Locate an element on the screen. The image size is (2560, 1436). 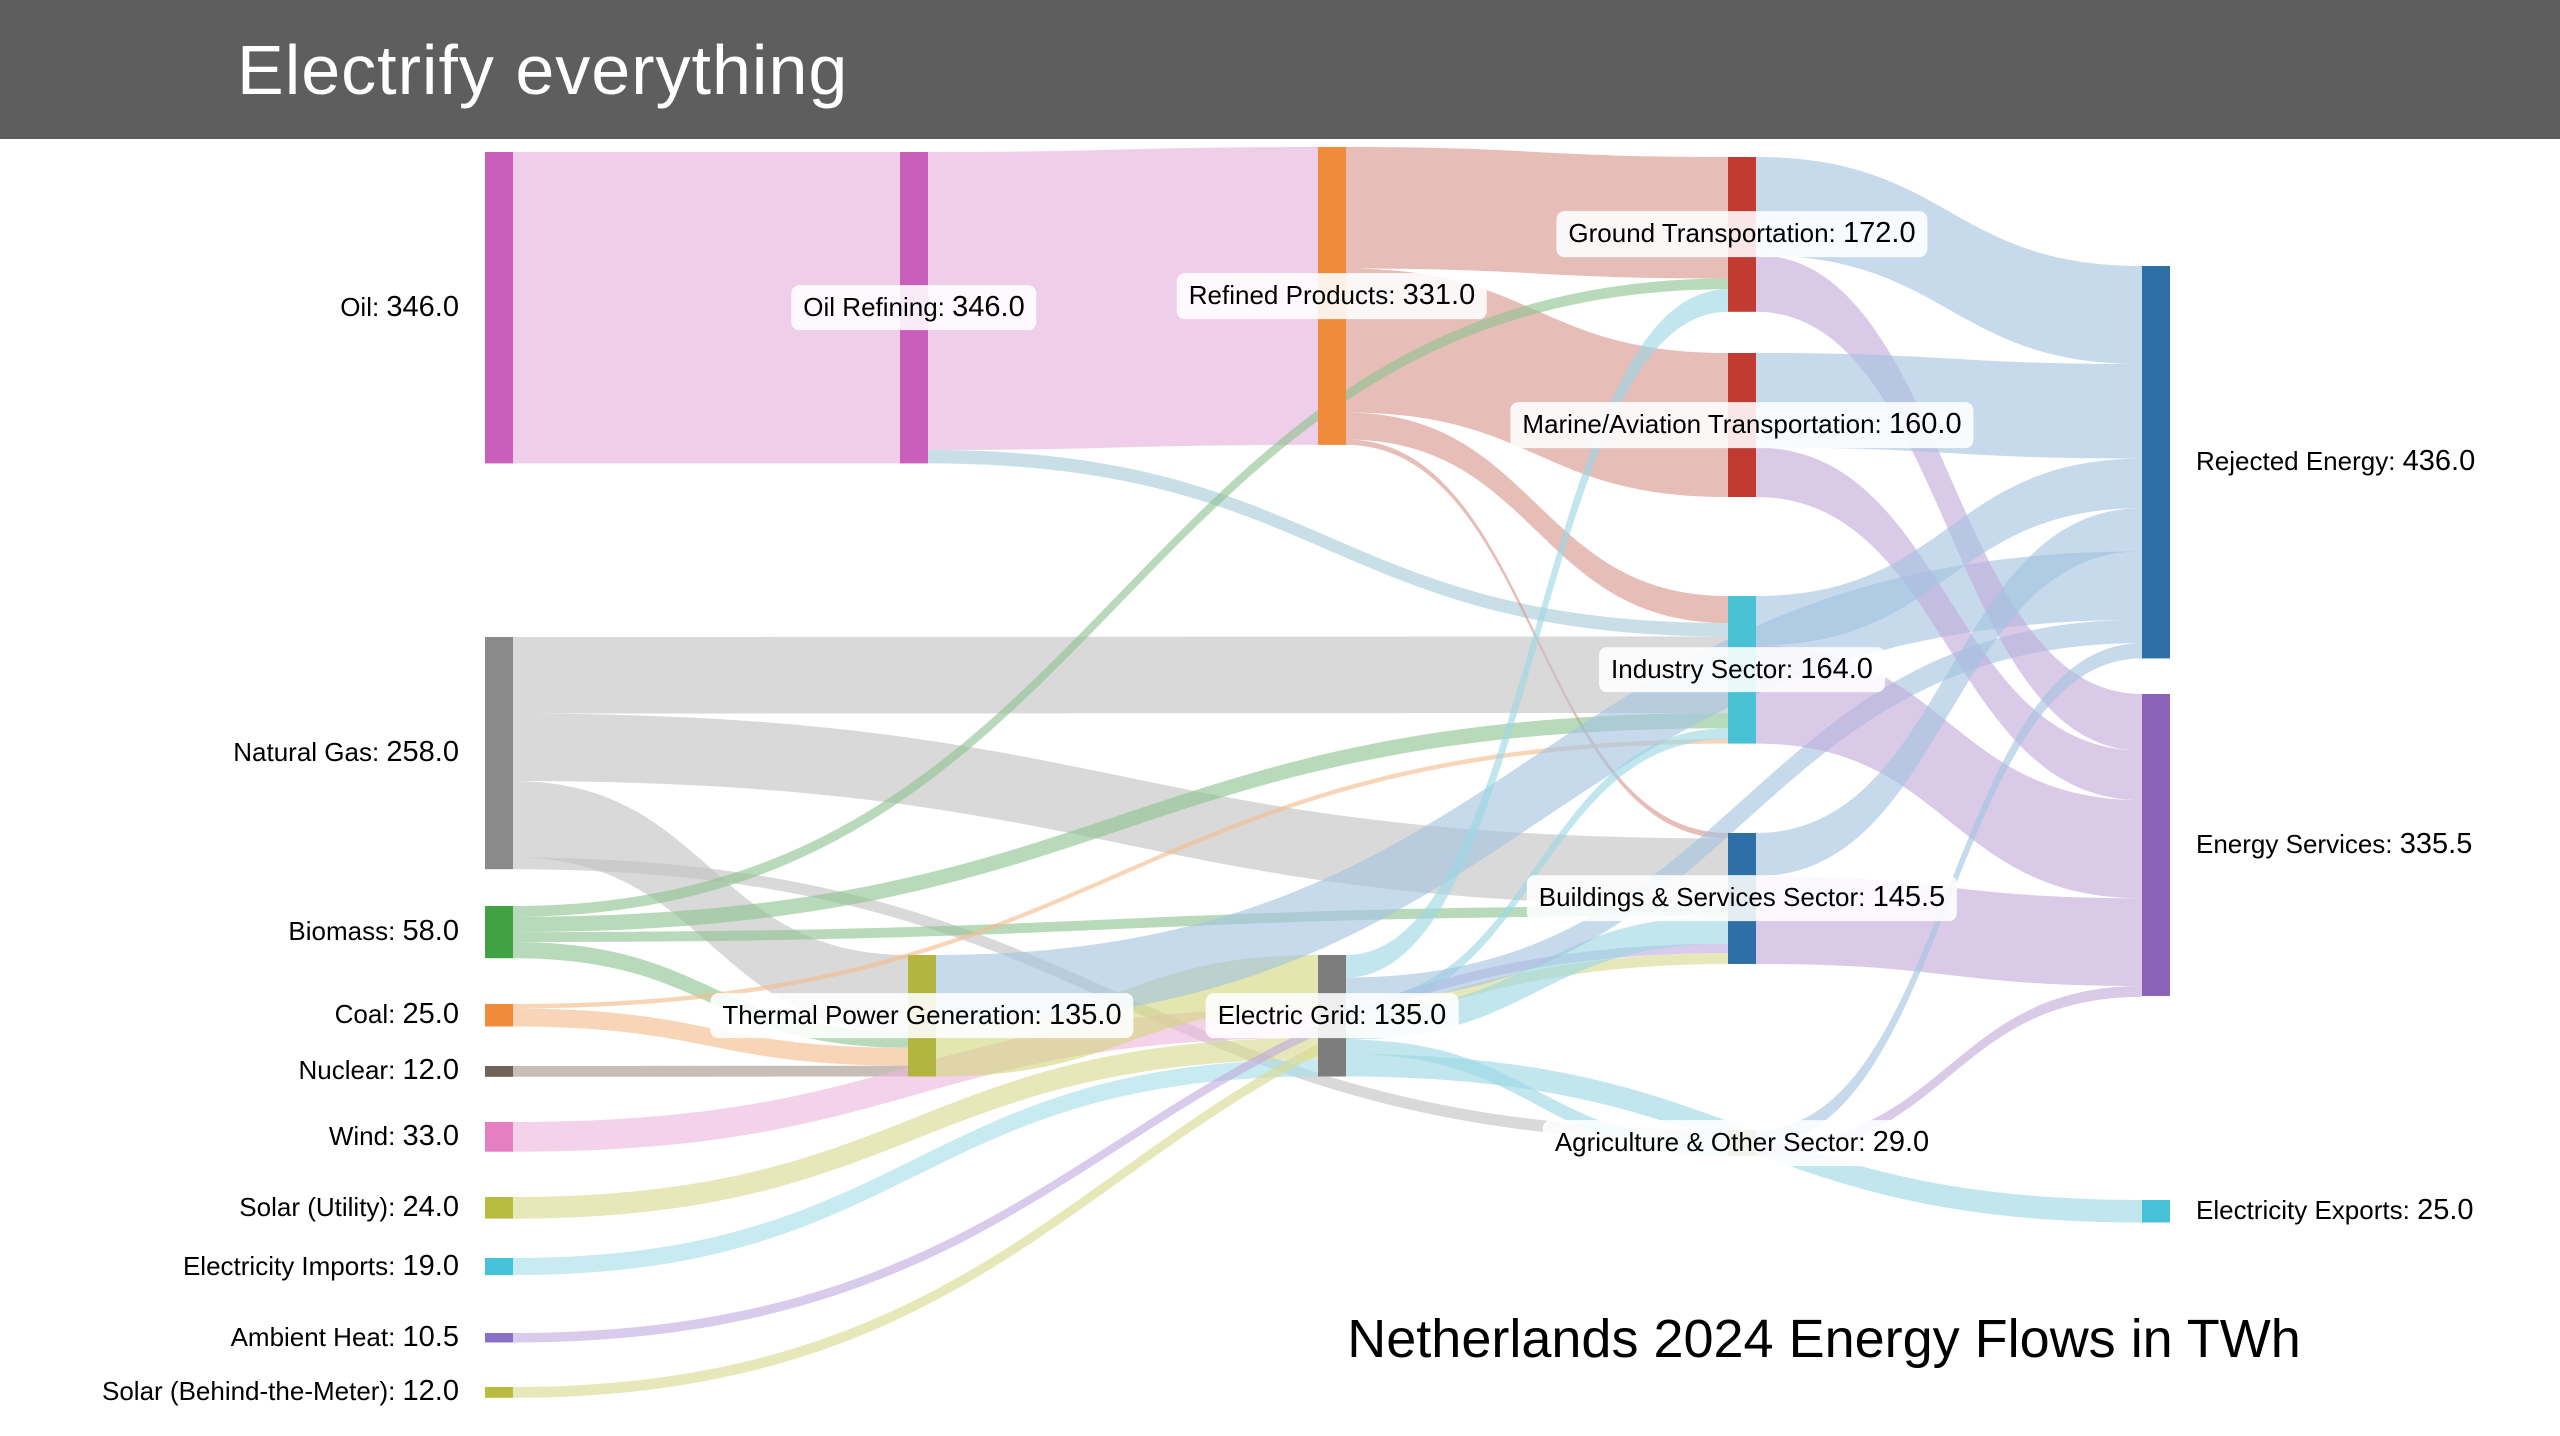
flow-buildings-to-rejected is located at coordinates (1949, 692).